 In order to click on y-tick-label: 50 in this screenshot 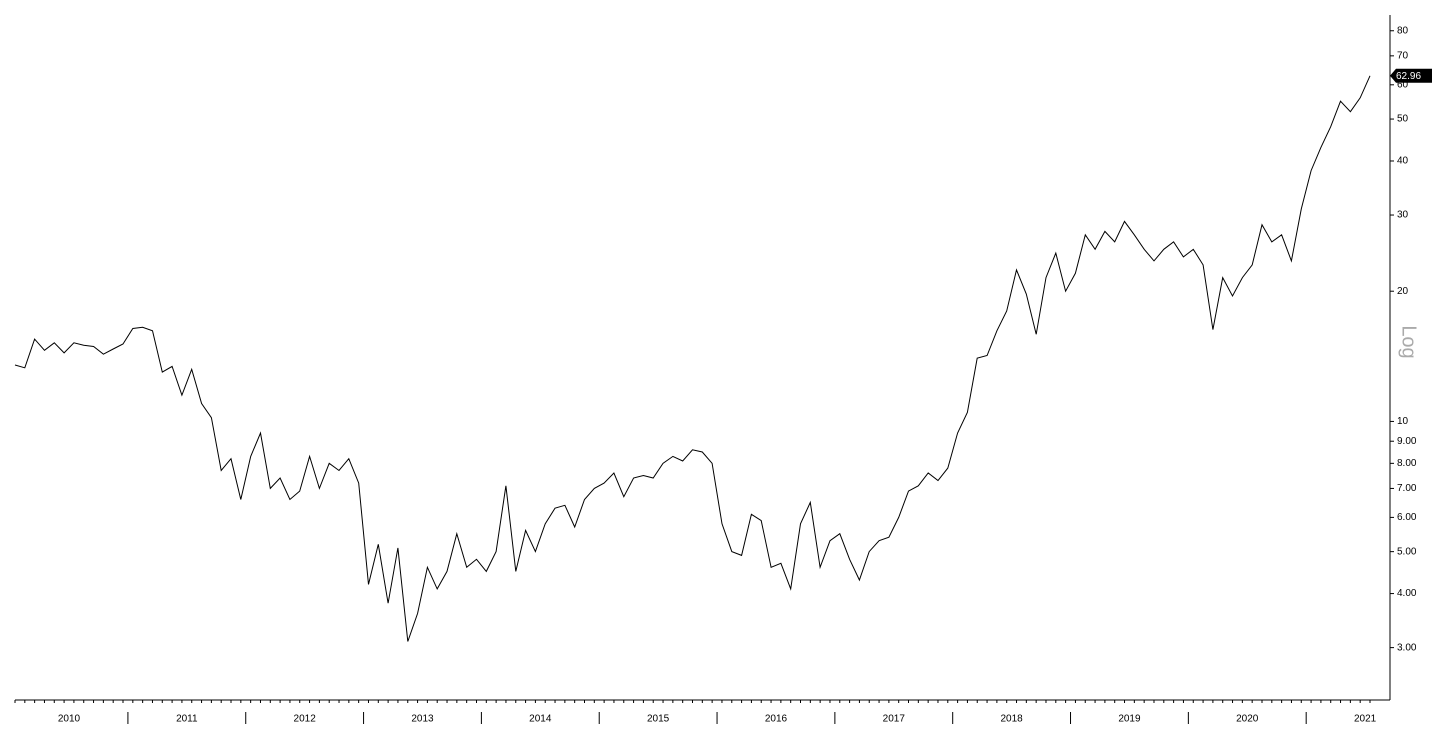, I will do `click(1403, 119)`.